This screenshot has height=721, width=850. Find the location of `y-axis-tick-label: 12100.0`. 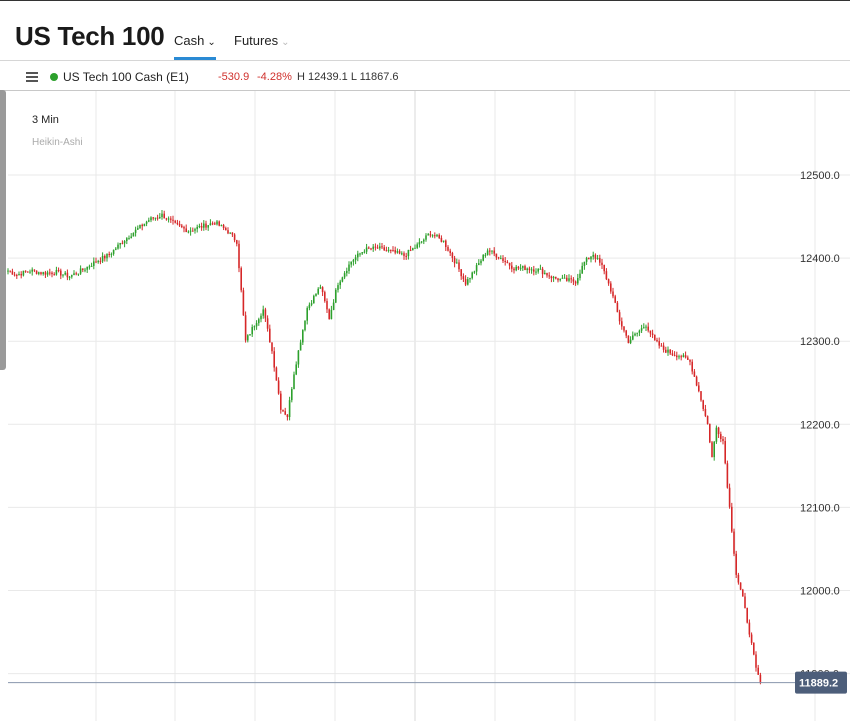

y-axis-tick-label: 12100.0 is located at coordinates (820, 508).